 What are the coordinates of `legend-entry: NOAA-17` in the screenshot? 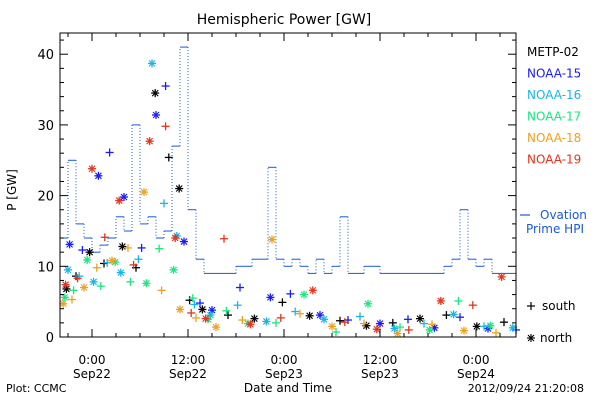 It's located at (554, 117).